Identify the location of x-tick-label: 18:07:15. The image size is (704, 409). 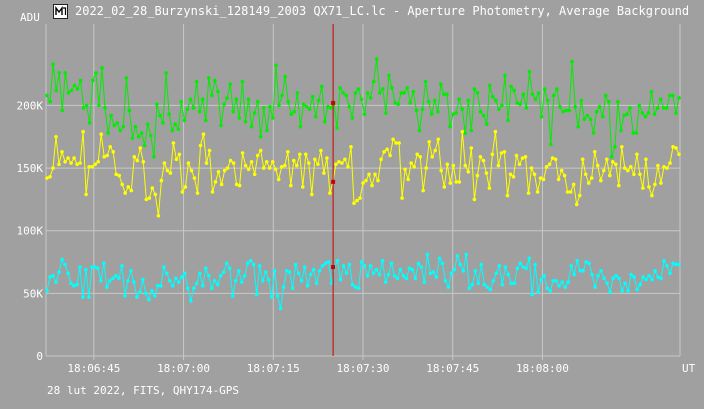
(273, 368).